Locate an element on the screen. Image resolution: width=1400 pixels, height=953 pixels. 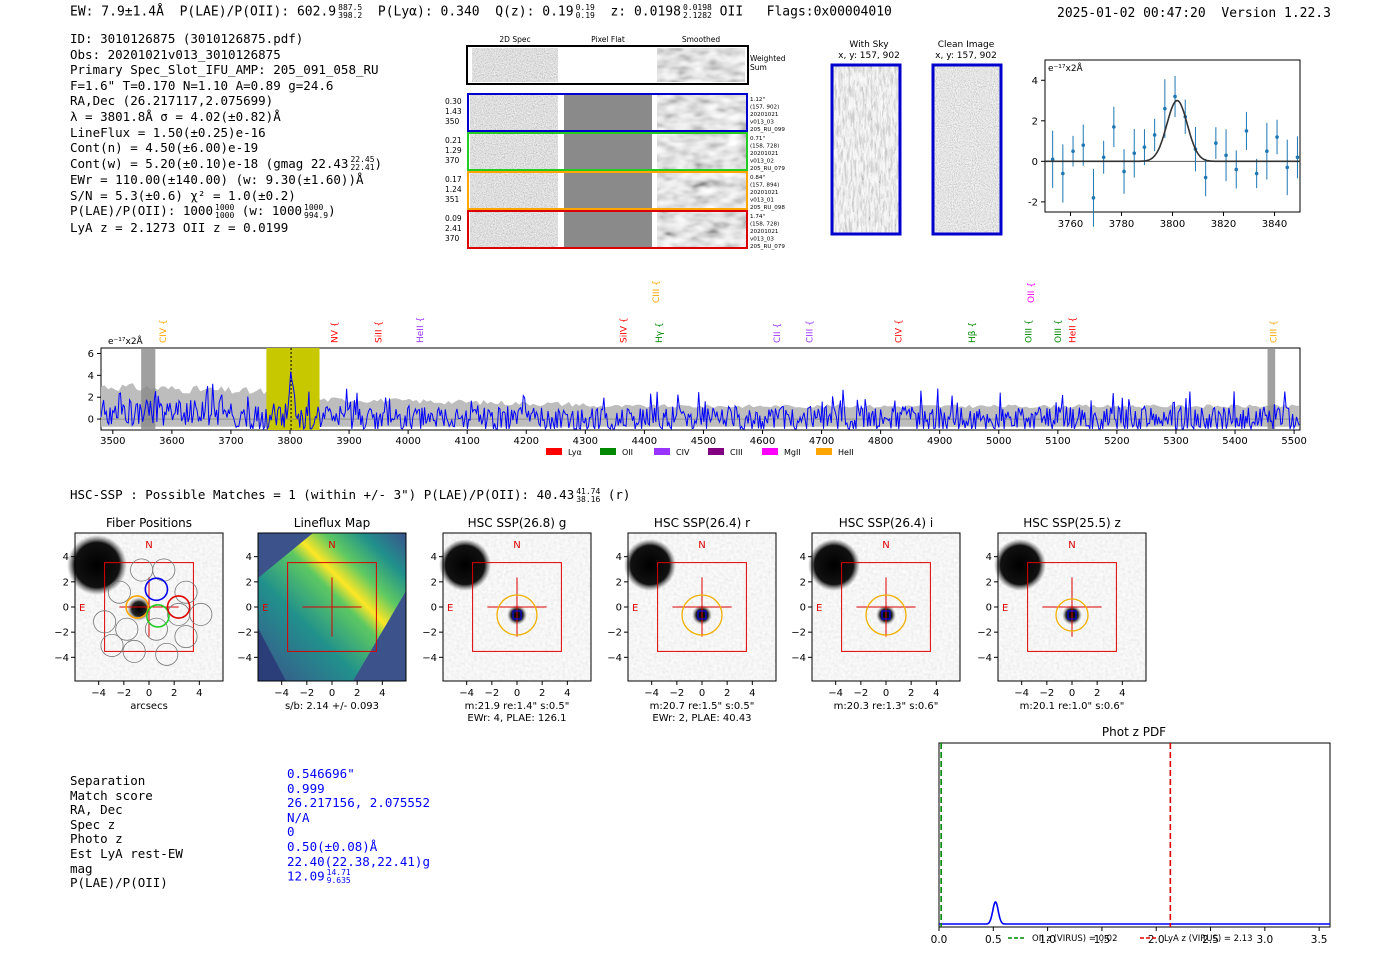
spectrum-x-tick-label: 3700 is located at coordinates (230, 441).